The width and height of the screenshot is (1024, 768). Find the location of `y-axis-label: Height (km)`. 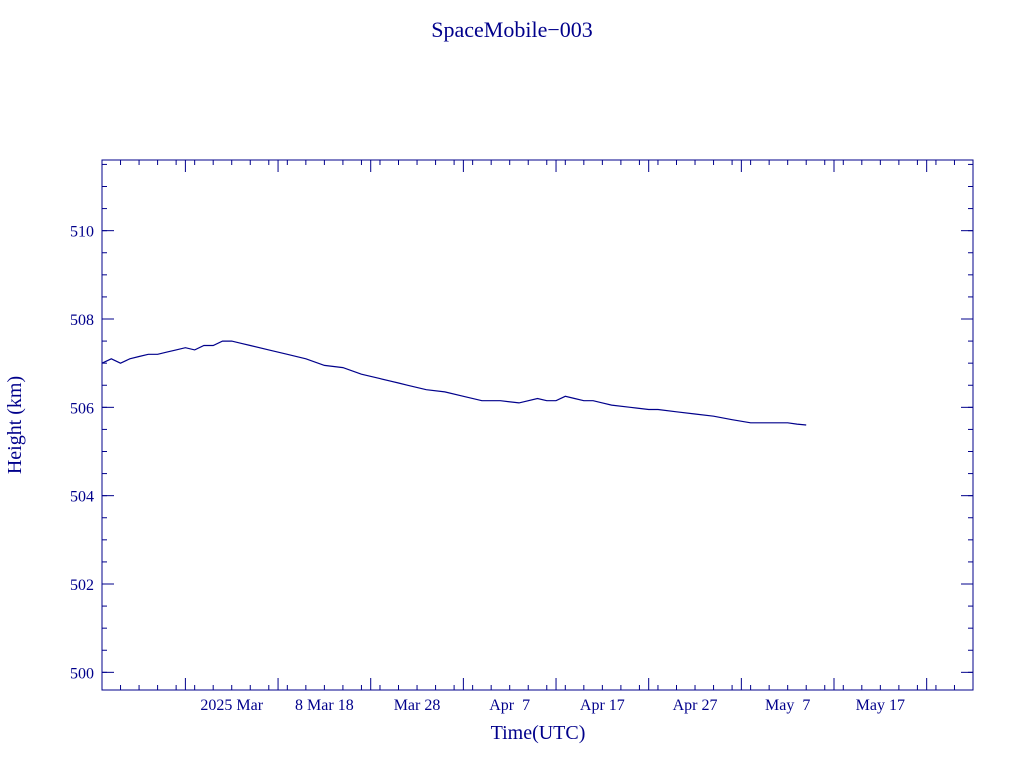

y-axis-label: Height (km) is located at coordinates (15, 425).